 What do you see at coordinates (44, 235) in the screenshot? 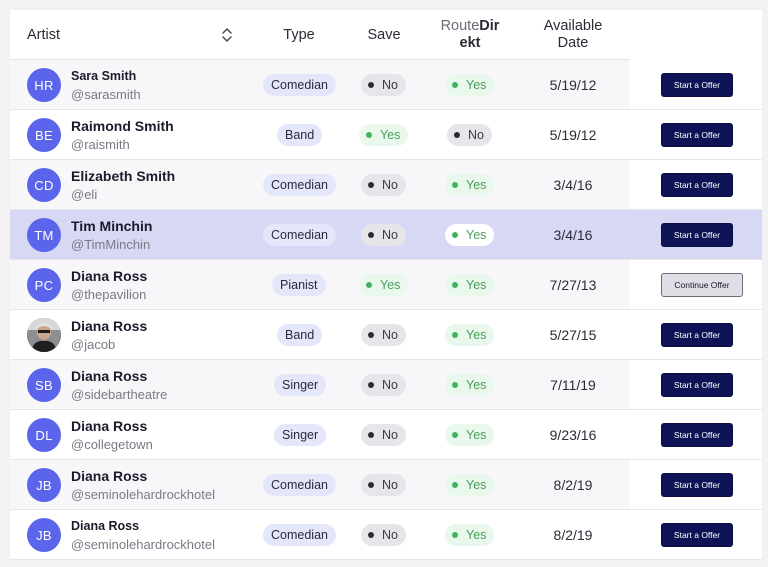
I see `avatar: TM` at bounding box center [44, 235].